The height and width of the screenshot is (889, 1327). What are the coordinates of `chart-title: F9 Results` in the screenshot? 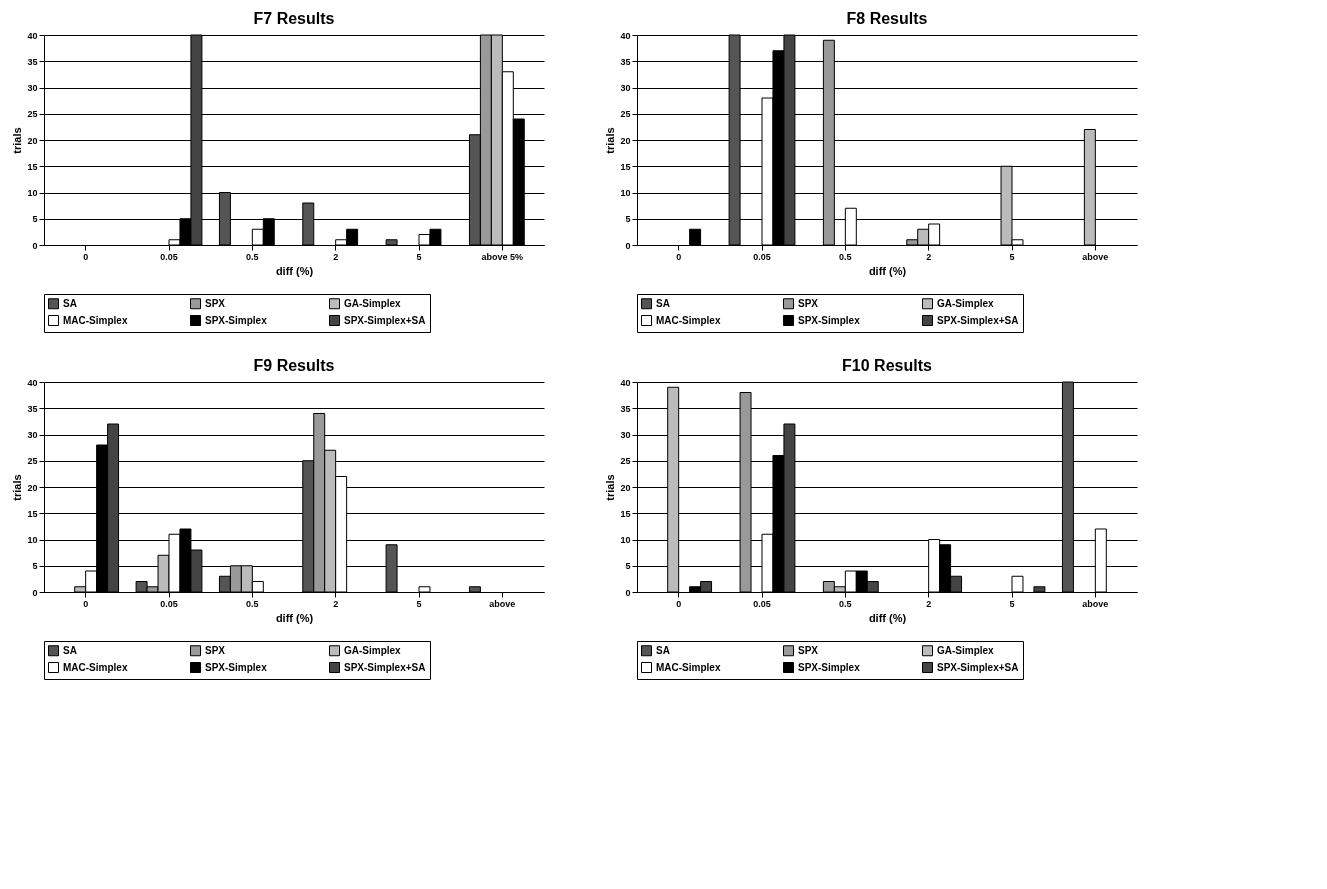 It's located at (294, 365).